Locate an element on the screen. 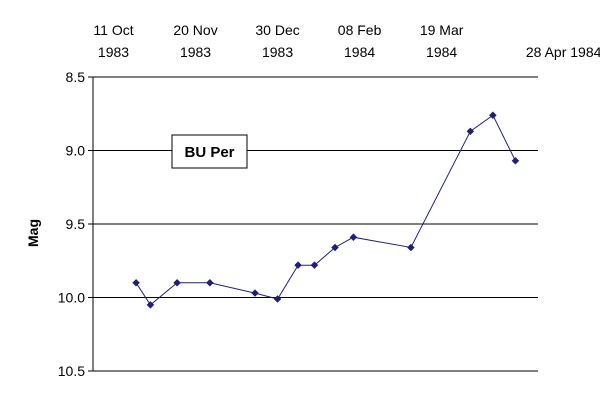  x-tick-label: 08 Feb is located at coordinates (360, 30).